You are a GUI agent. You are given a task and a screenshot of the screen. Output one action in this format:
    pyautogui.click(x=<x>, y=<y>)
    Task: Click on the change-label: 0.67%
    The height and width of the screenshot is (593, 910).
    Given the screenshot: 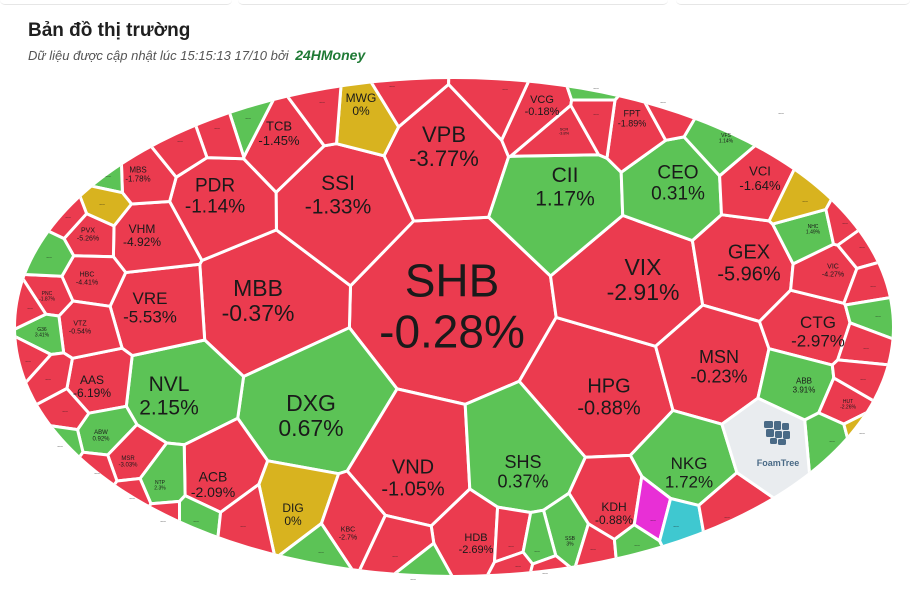 What is the action you would take?
    pyautogui.click(x=310, y=428)
    